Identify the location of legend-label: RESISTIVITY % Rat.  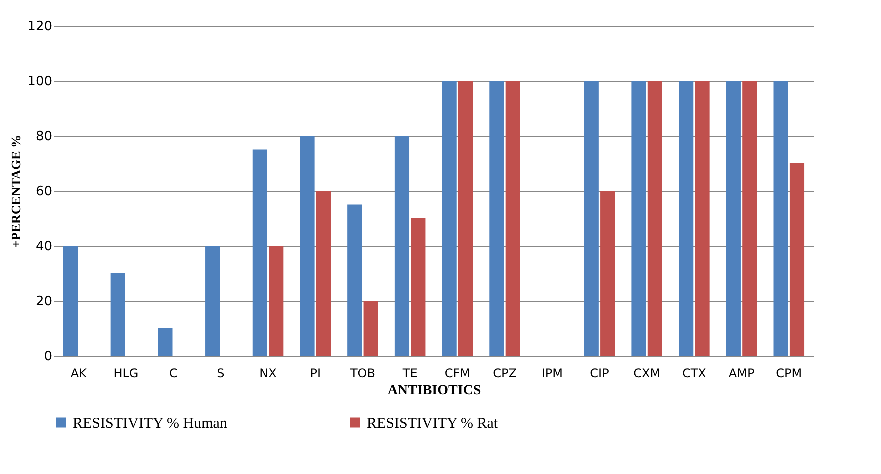
(433, 424).